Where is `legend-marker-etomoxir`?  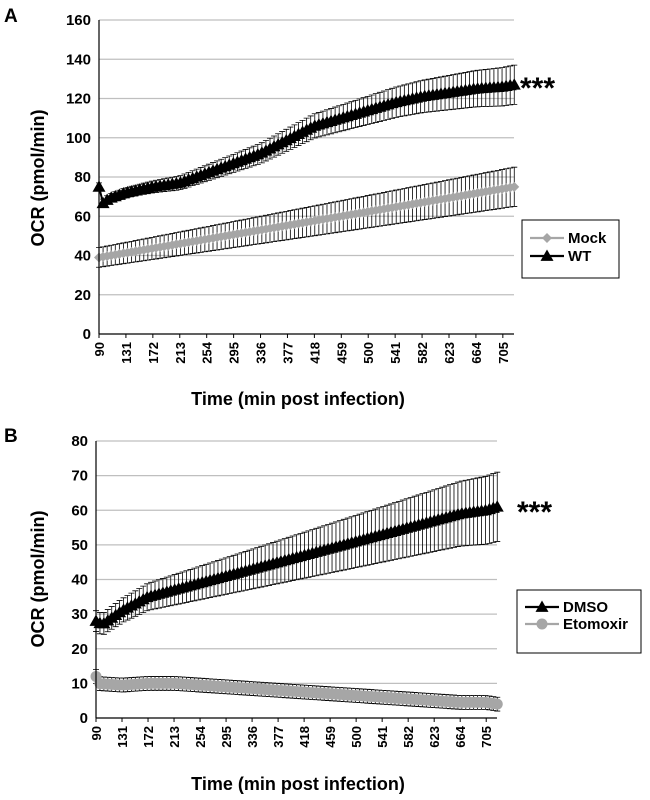
legend-marker-etomoxir is located at coordinates (542, 624).